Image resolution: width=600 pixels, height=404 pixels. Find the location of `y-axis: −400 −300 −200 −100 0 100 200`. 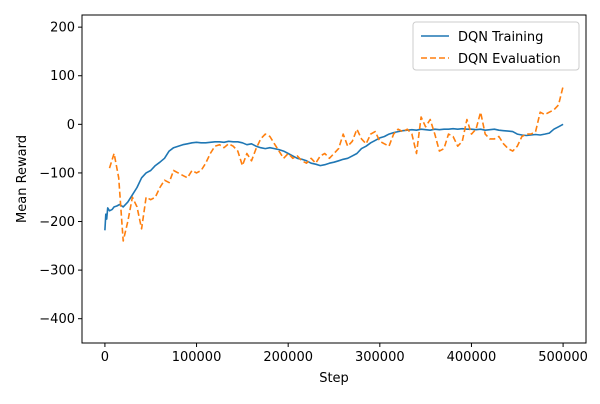

y-axis: −400 −300 −200 −100 0 100 200 is located at coordinates (60, 174).